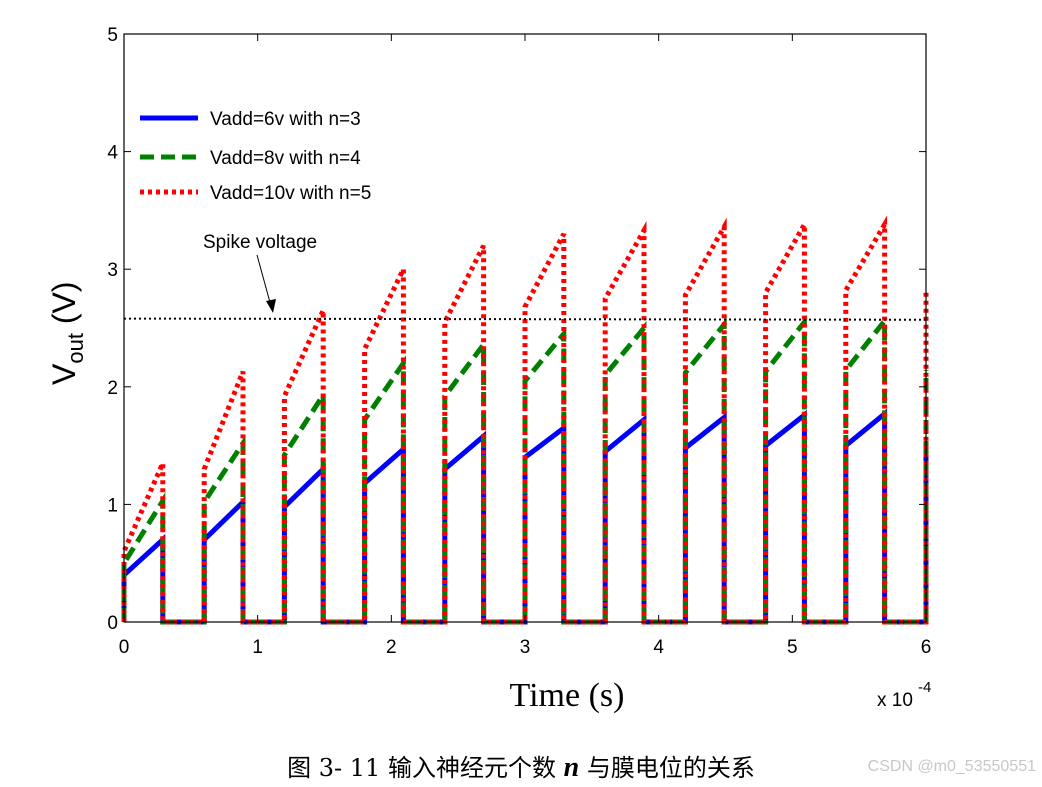 Image resolution: width=1042 pixels, height=787 pixels. I want to click on y-label-main: V, so click(64, 374).